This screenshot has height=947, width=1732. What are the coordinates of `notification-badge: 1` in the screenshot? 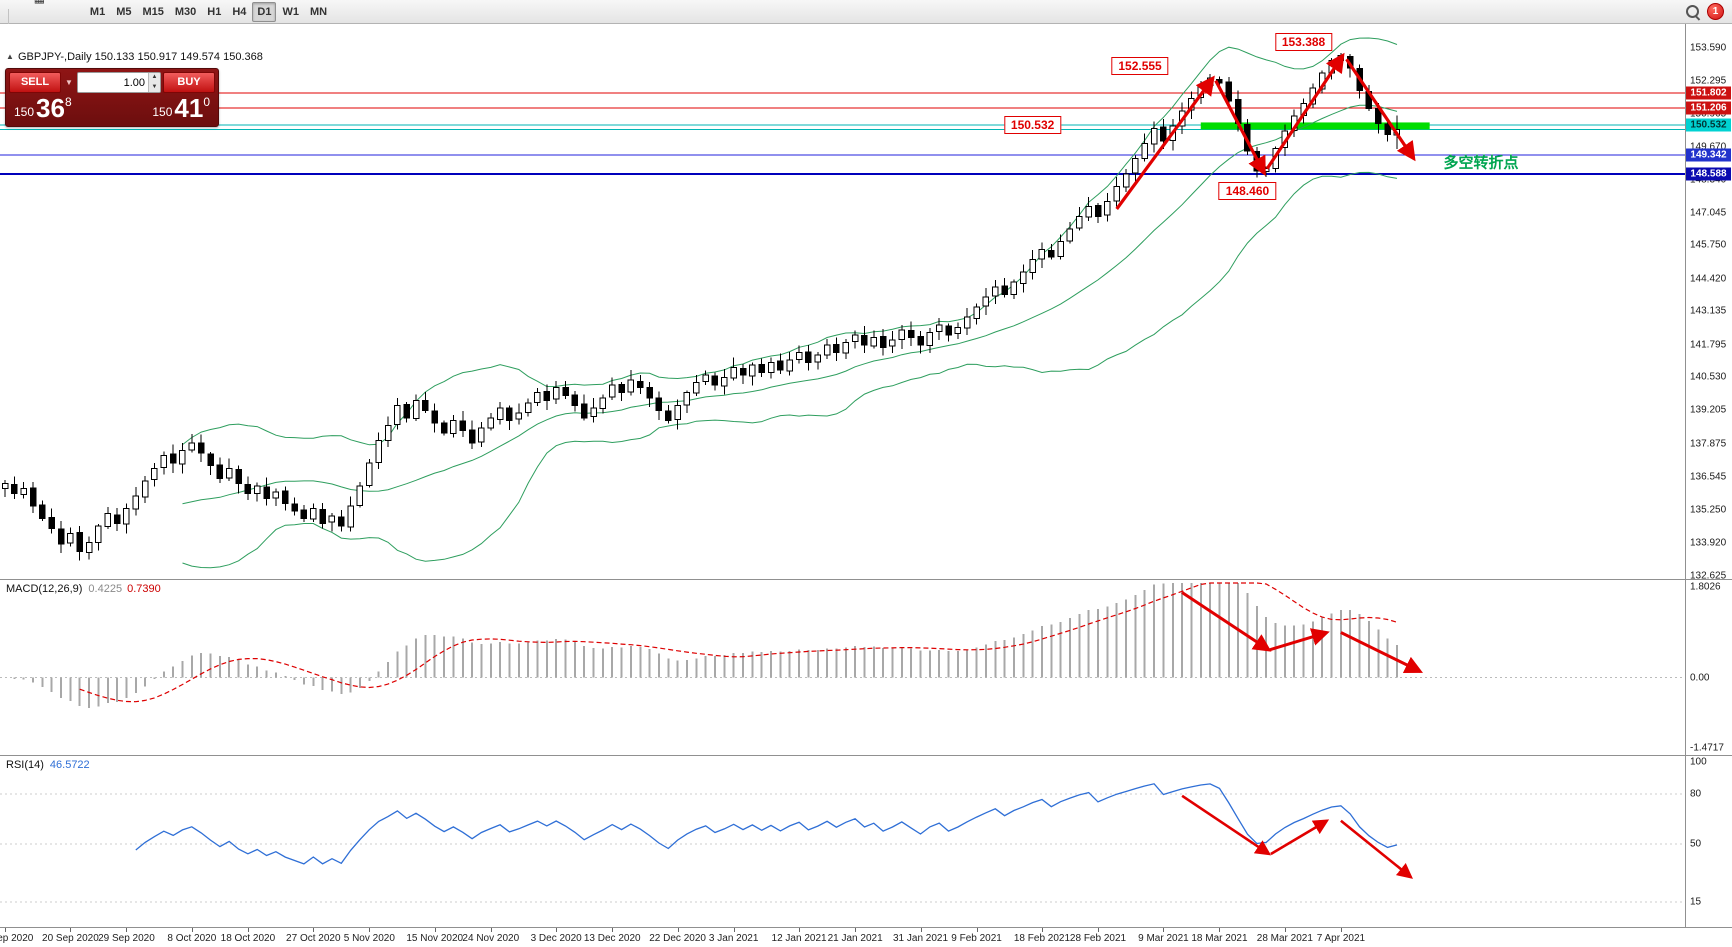 It's located at (1715, 11).